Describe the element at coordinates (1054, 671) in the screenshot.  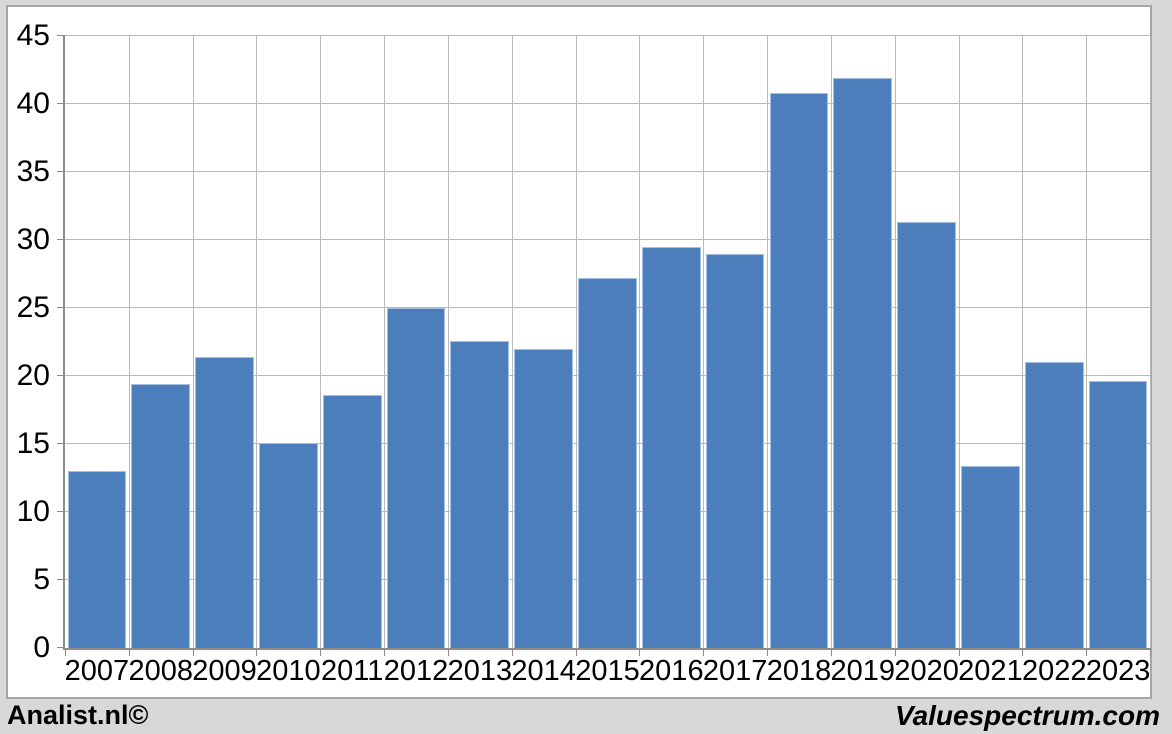
I see `x-axis-label-2022: 2022` at that location.